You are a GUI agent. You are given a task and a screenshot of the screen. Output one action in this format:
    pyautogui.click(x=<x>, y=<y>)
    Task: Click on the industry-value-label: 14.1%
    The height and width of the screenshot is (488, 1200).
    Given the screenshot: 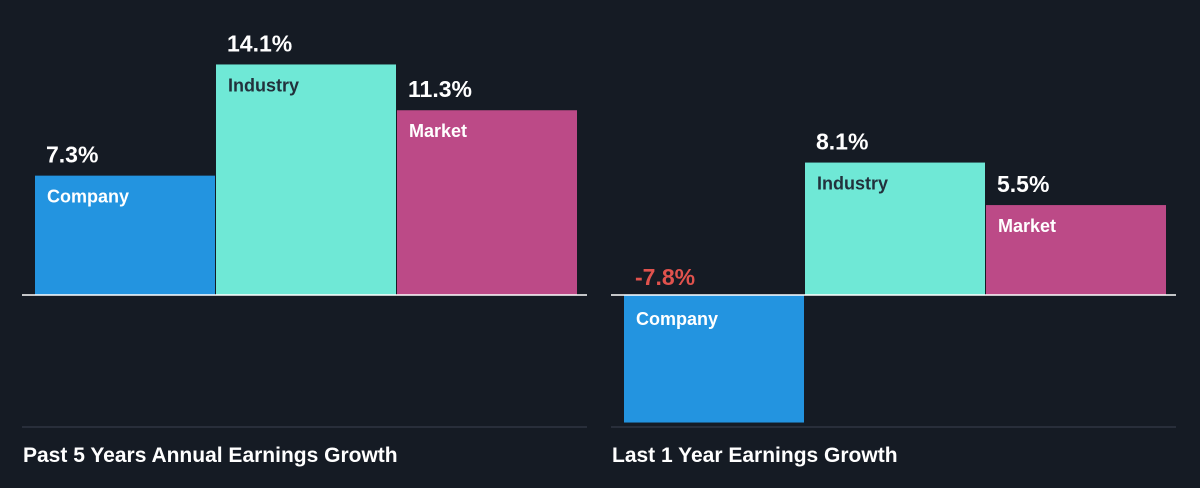 What is the action you would take?
    pyautogui.click(x=259, y=43)
    